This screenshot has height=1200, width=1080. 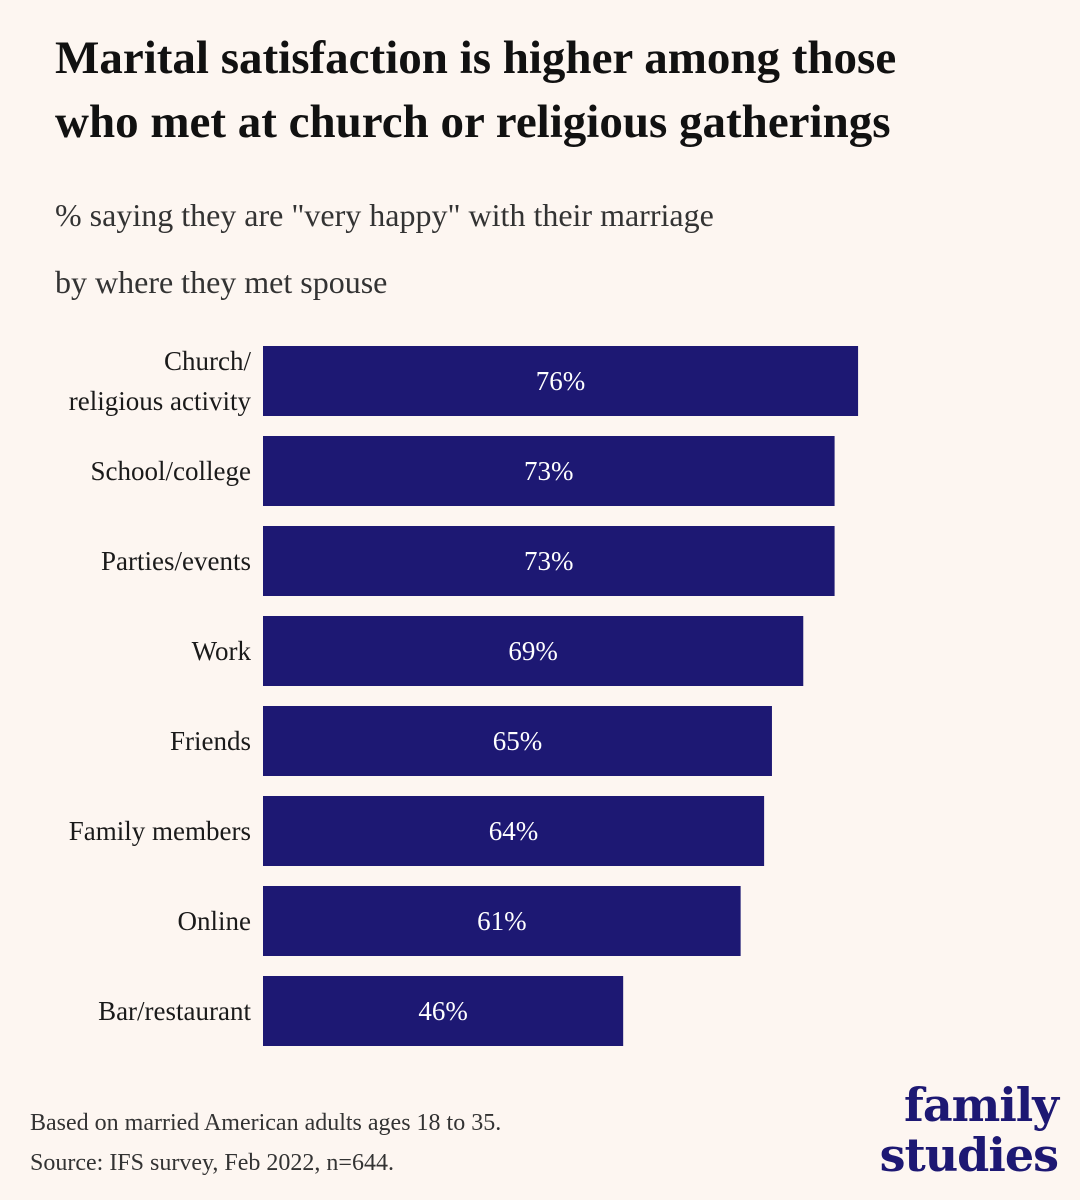 I want to click on chart-subtitle-line-2: by where they met spouse, so click(x=221, y=282).